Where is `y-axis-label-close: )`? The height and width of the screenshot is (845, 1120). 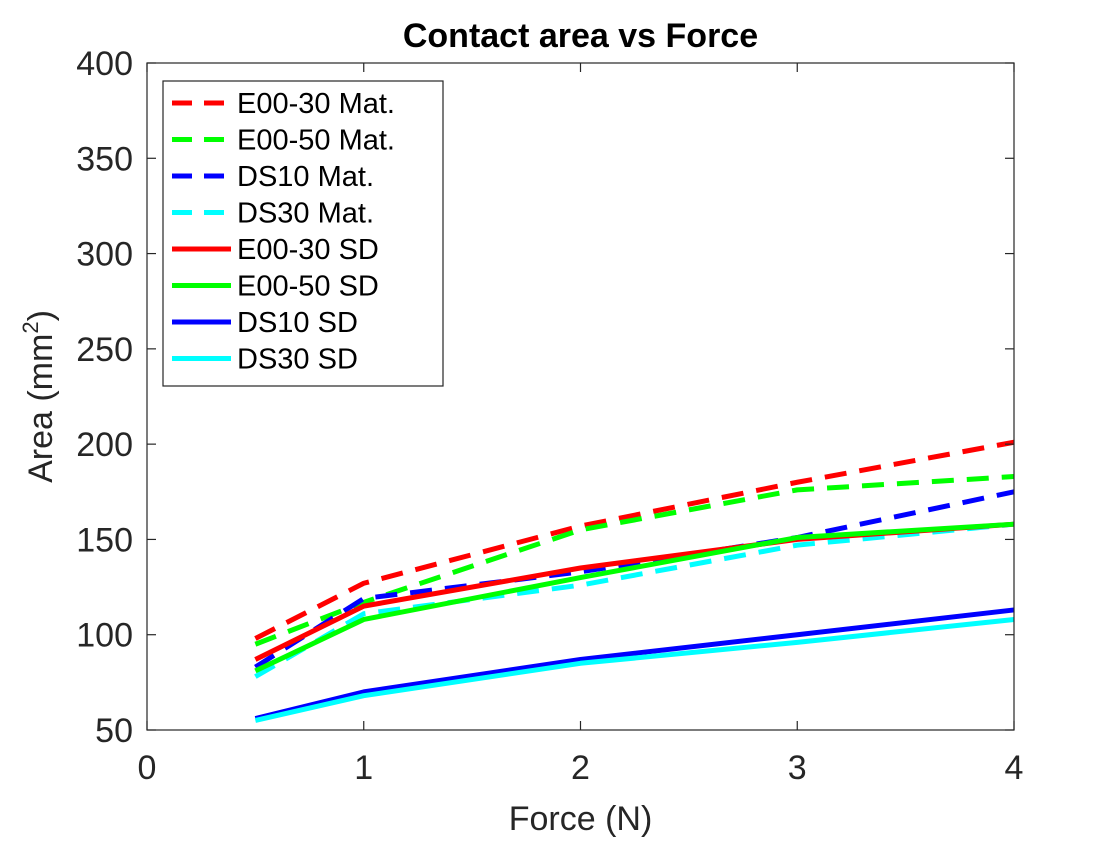
y-axis-label-close: ) is located at coordinates (41, 315).